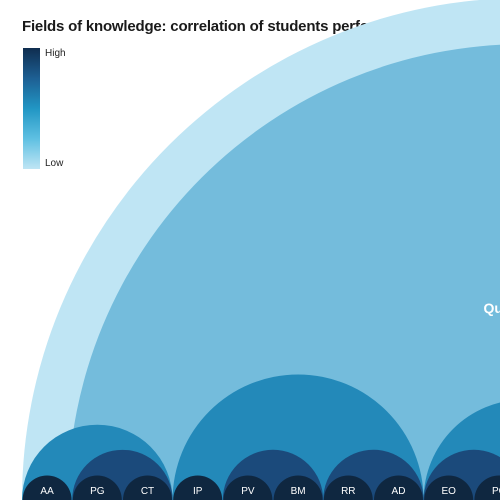 This screenshot has width=500, height=500. I want to click on leaf-label-eo: EO, so click(448, 491).